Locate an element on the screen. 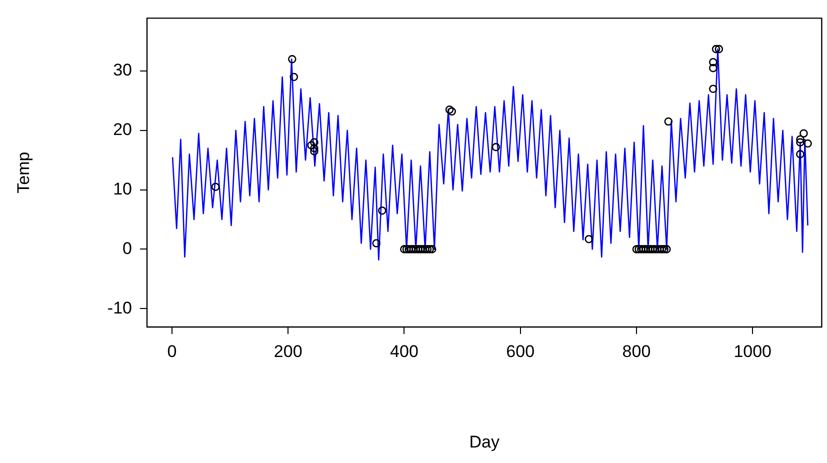 The height and width of the screenshot is (463, 827). x-axis-title: Day is located at coordinates (484, 442).